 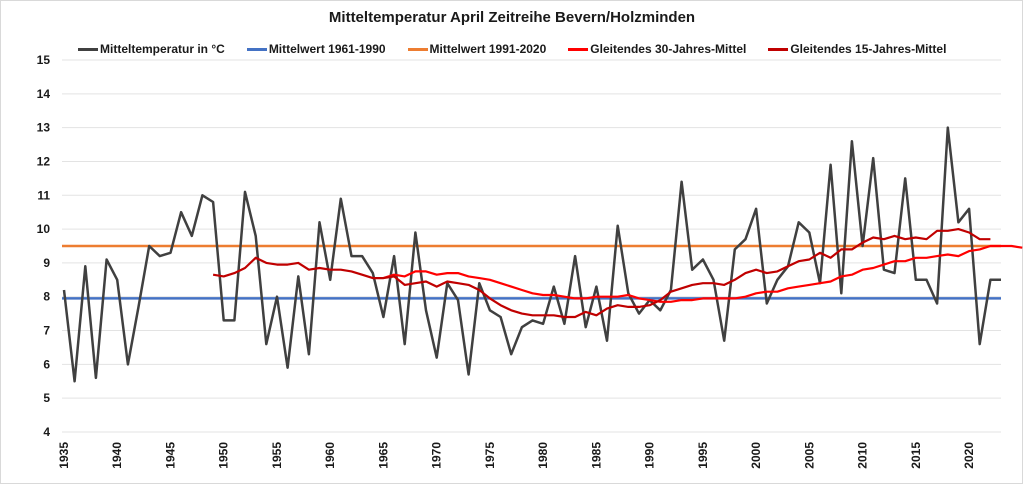 I want to click on y-tick-label: 5, so click(x=46, y=398).